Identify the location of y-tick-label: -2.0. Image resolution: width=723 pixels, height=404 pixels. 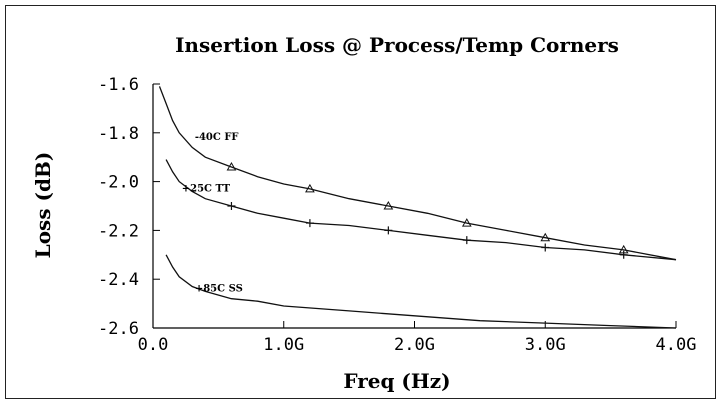
(118, 183).